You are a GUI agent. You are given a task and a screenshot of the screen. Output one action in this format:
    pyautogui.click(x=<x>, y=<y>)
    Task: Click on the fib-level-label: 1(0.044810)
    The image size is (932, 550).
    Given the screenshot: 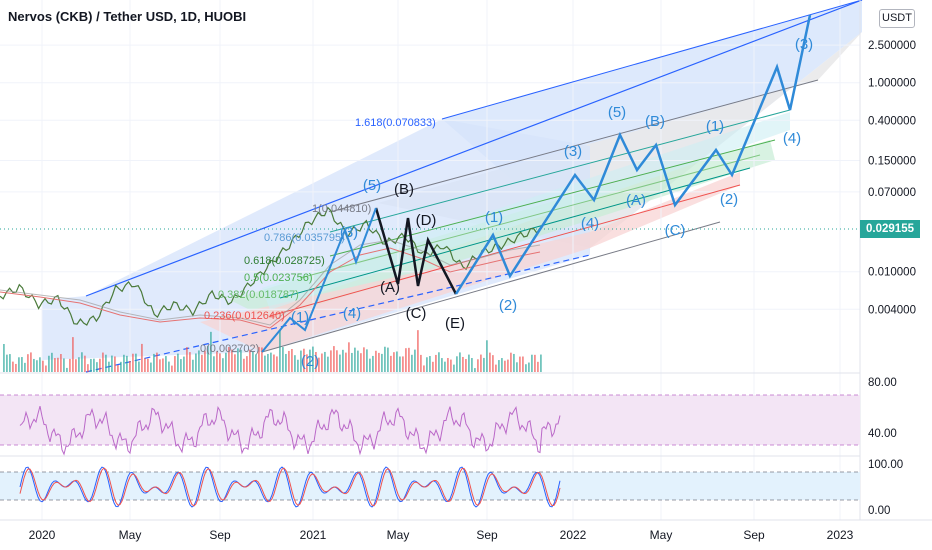 What is the action you would take?
    pyautogui.click(x=341, y=209)
    